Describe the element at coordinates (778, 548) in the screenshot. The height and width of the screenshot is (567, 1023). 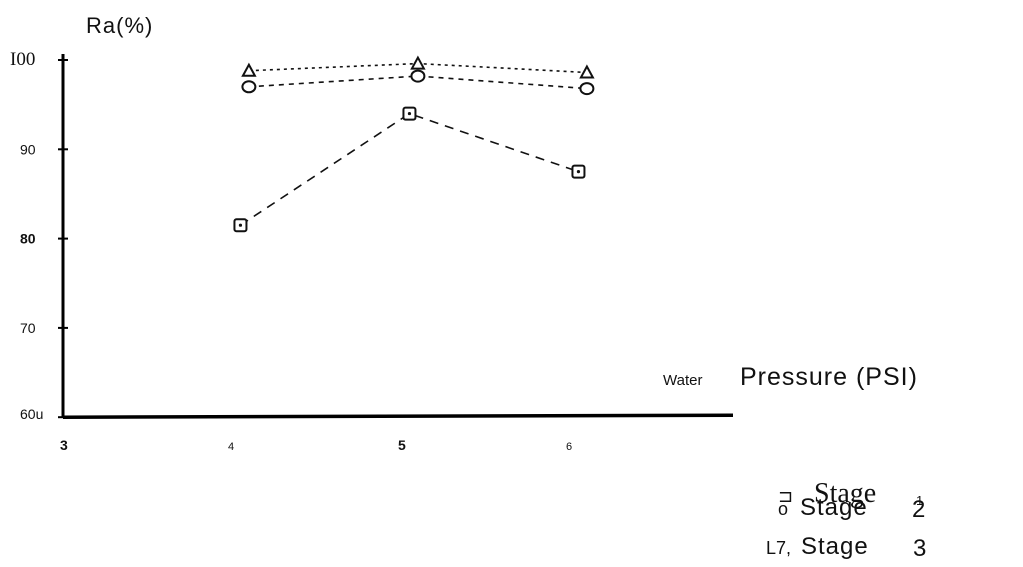
I see `legend-symbol-triangle: L7,` at that location.